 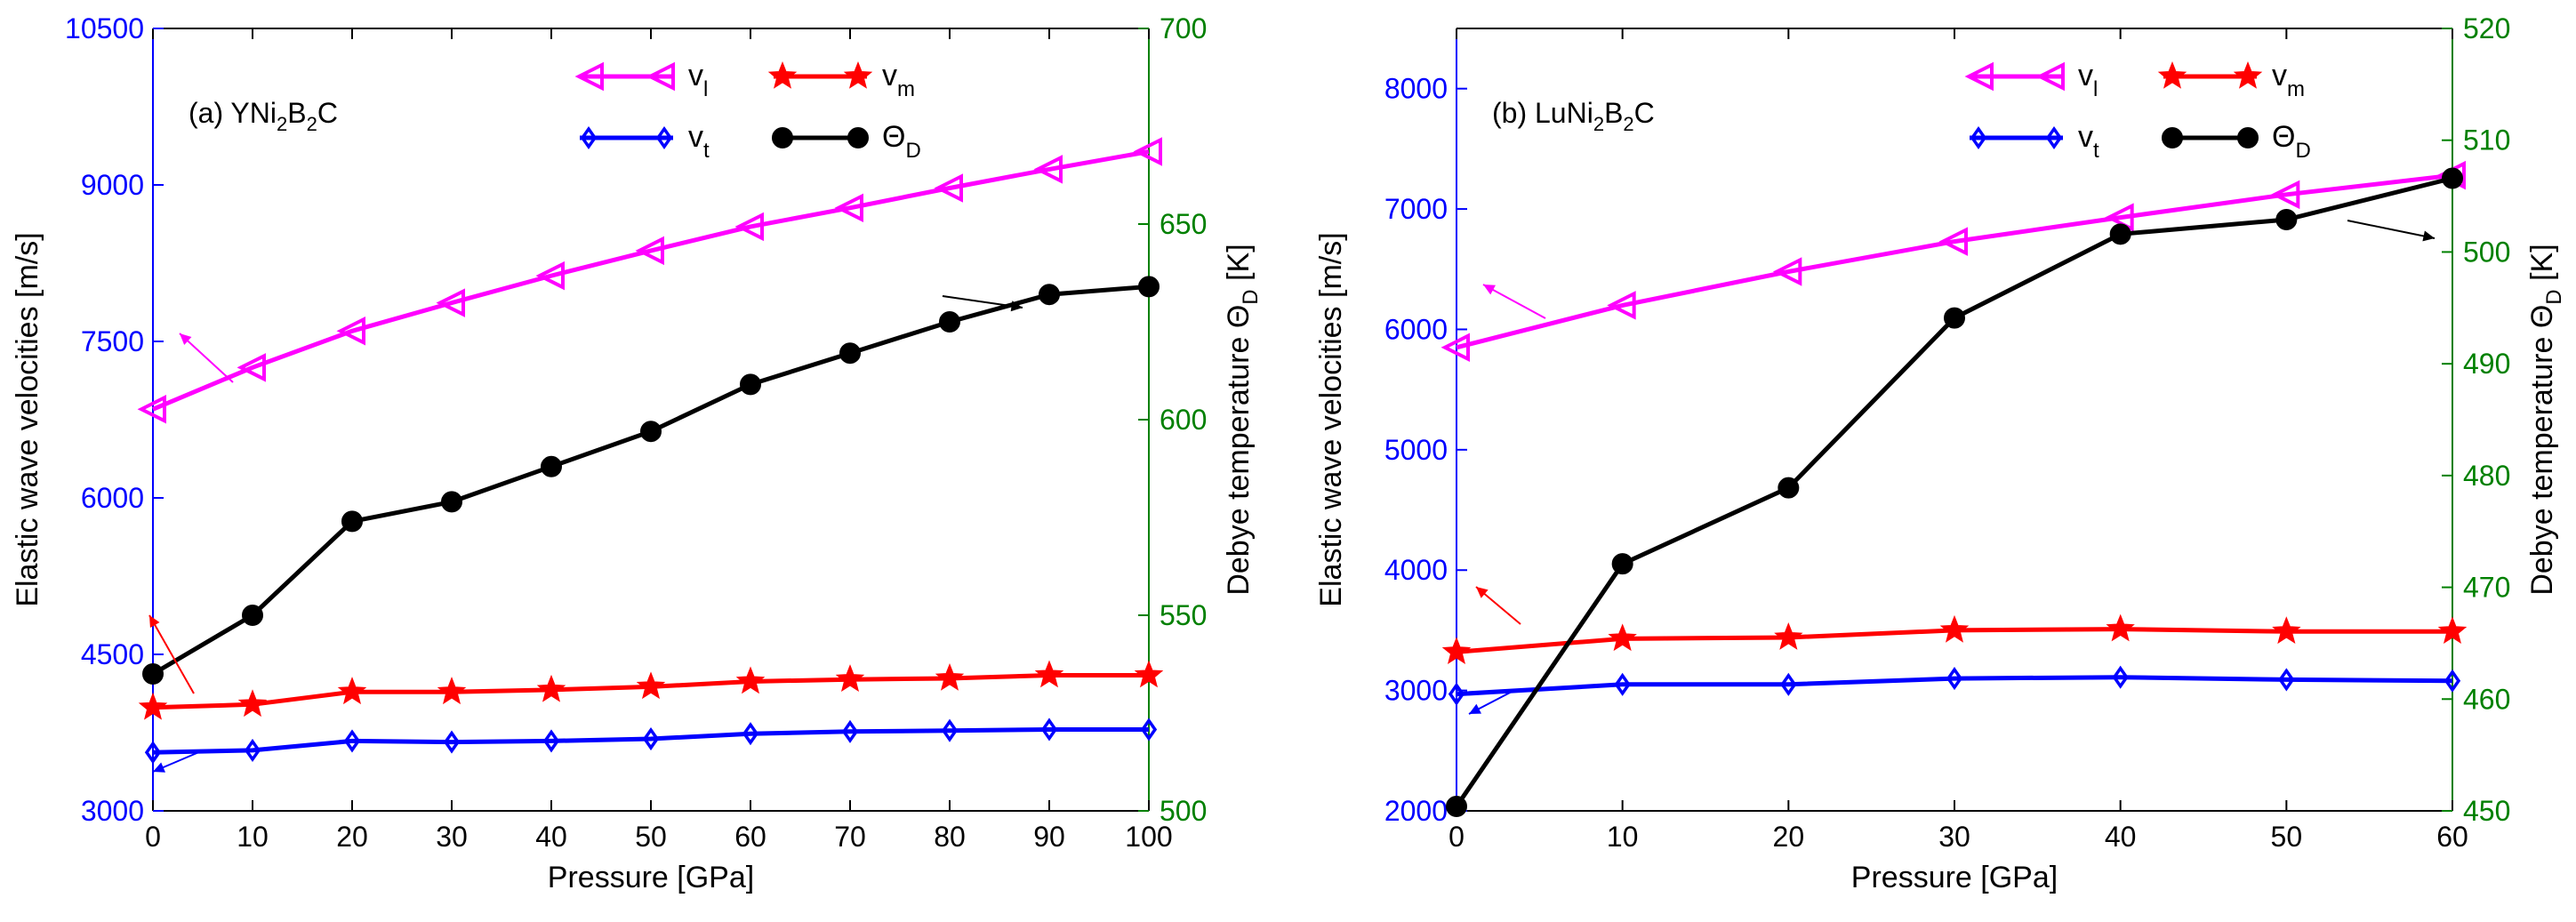 What do you see at coordinates (104, 28) in the screenshot?
I see `y-tick-label: 10500` at bounding box center [104, 28].